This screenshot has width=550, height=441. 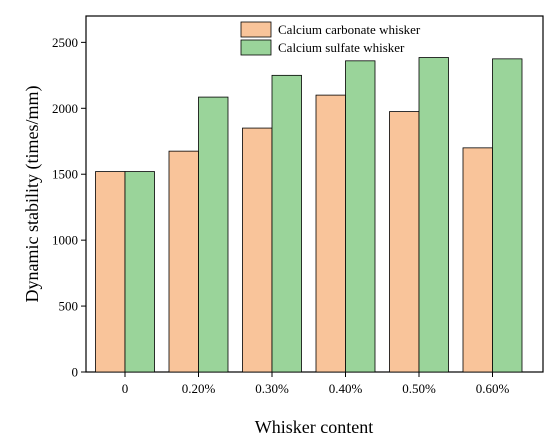 What do you see at coordinates (349, 29) in the screenshot?
I see `legend-label-carbonate: Calcium carbonate whisker` at bounding box center [349, 29].